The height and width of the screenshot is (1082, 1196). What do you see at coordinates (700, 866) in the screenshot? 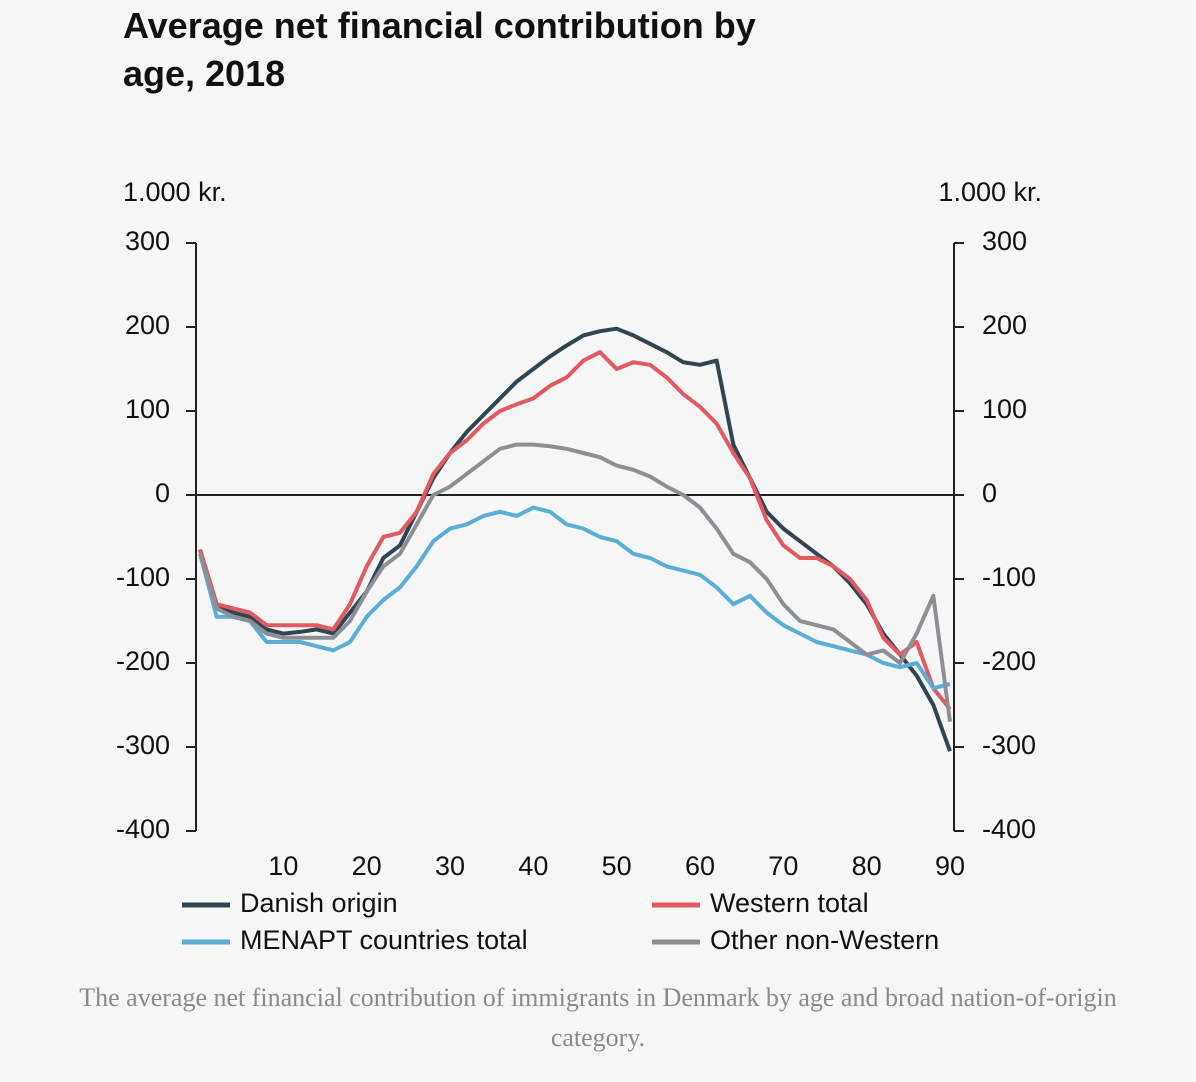
I see `x-tick-label: 60` at bounding box center [700, 866].